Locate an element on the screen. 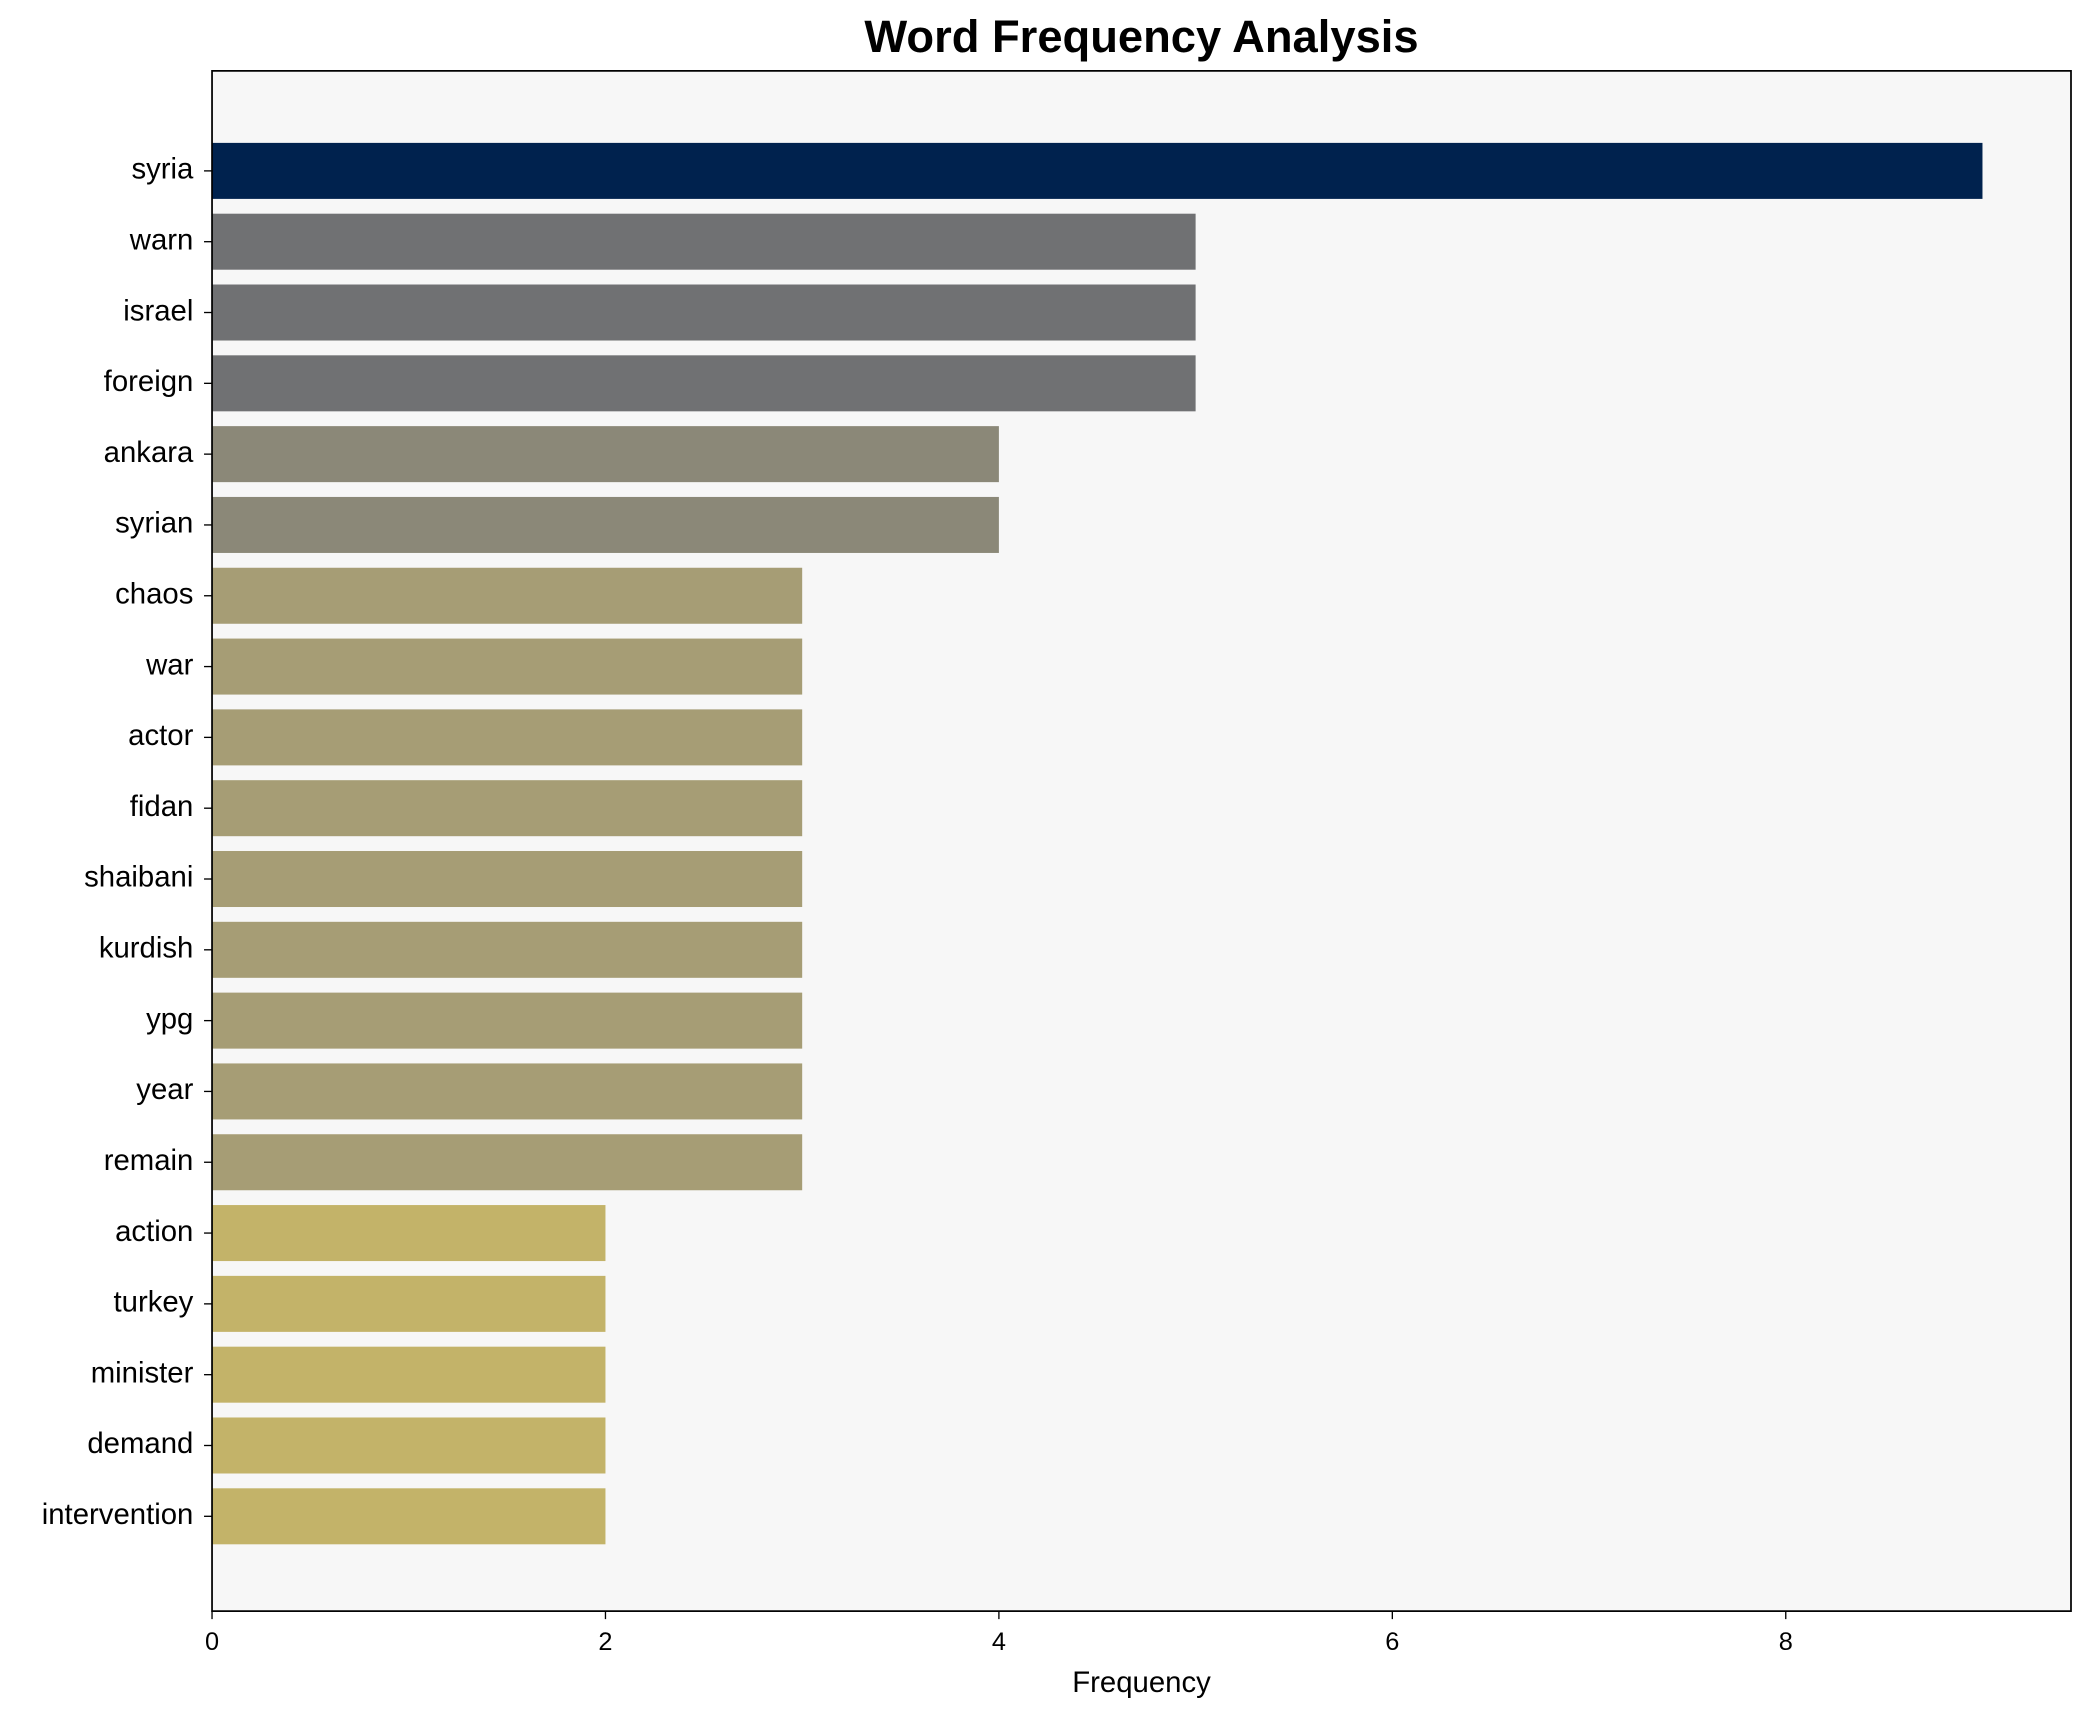 Image resolution: width=2091 pixels, height=1722 pixels. y-tick-label: fidan is located at coordinates (162, 806).